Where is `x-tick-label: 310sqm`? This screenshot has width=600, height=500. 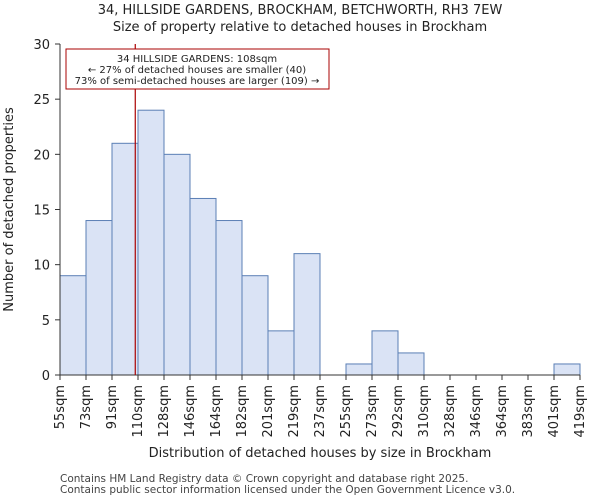
x-tick-label: 310sqm is located at coordinates (424, 411).